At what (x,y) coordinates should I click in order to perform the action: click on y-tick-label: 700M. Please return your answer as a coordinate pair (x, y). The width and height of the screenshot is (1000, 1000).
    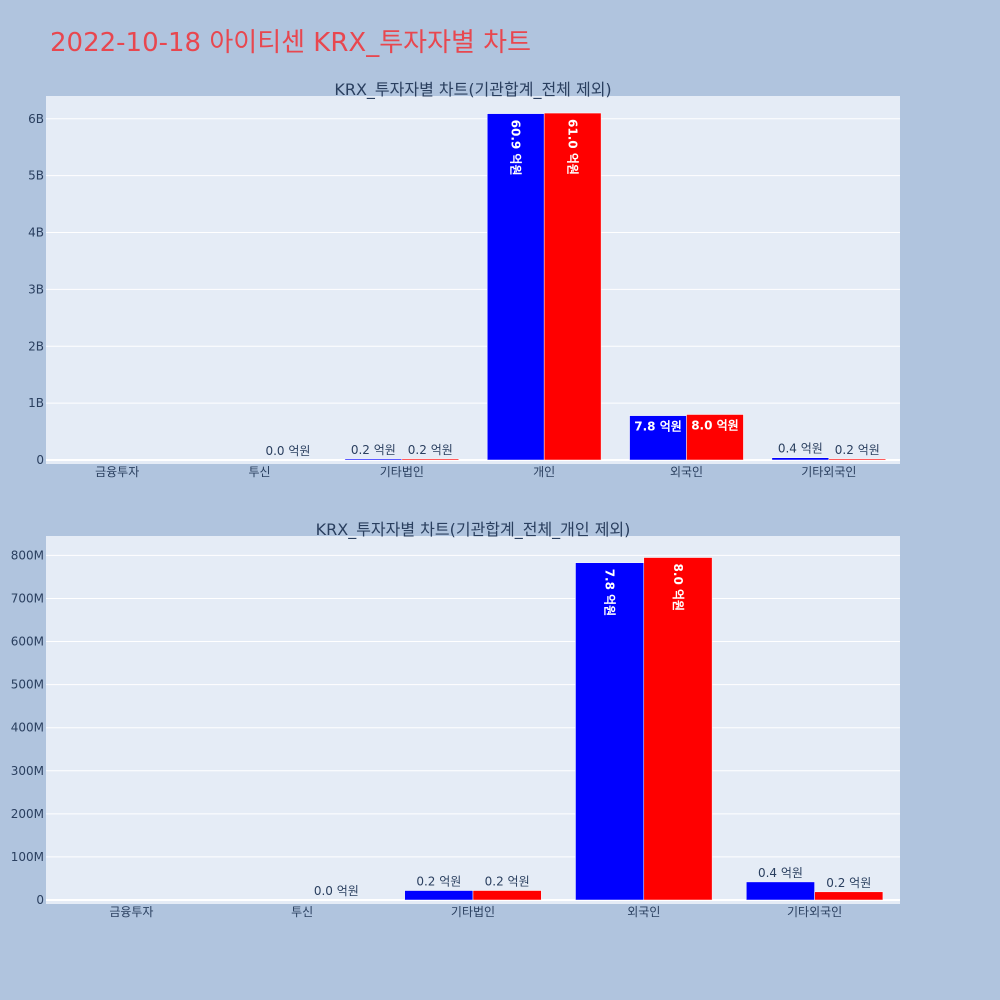
    Looking at the image, I should click on (27, 598).